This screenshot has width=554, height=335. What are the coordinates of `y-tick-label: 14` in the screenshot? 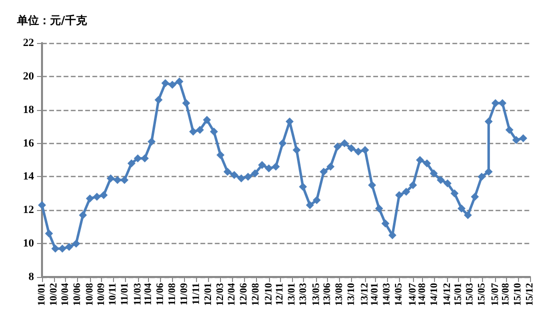 It's located at (28, 176).